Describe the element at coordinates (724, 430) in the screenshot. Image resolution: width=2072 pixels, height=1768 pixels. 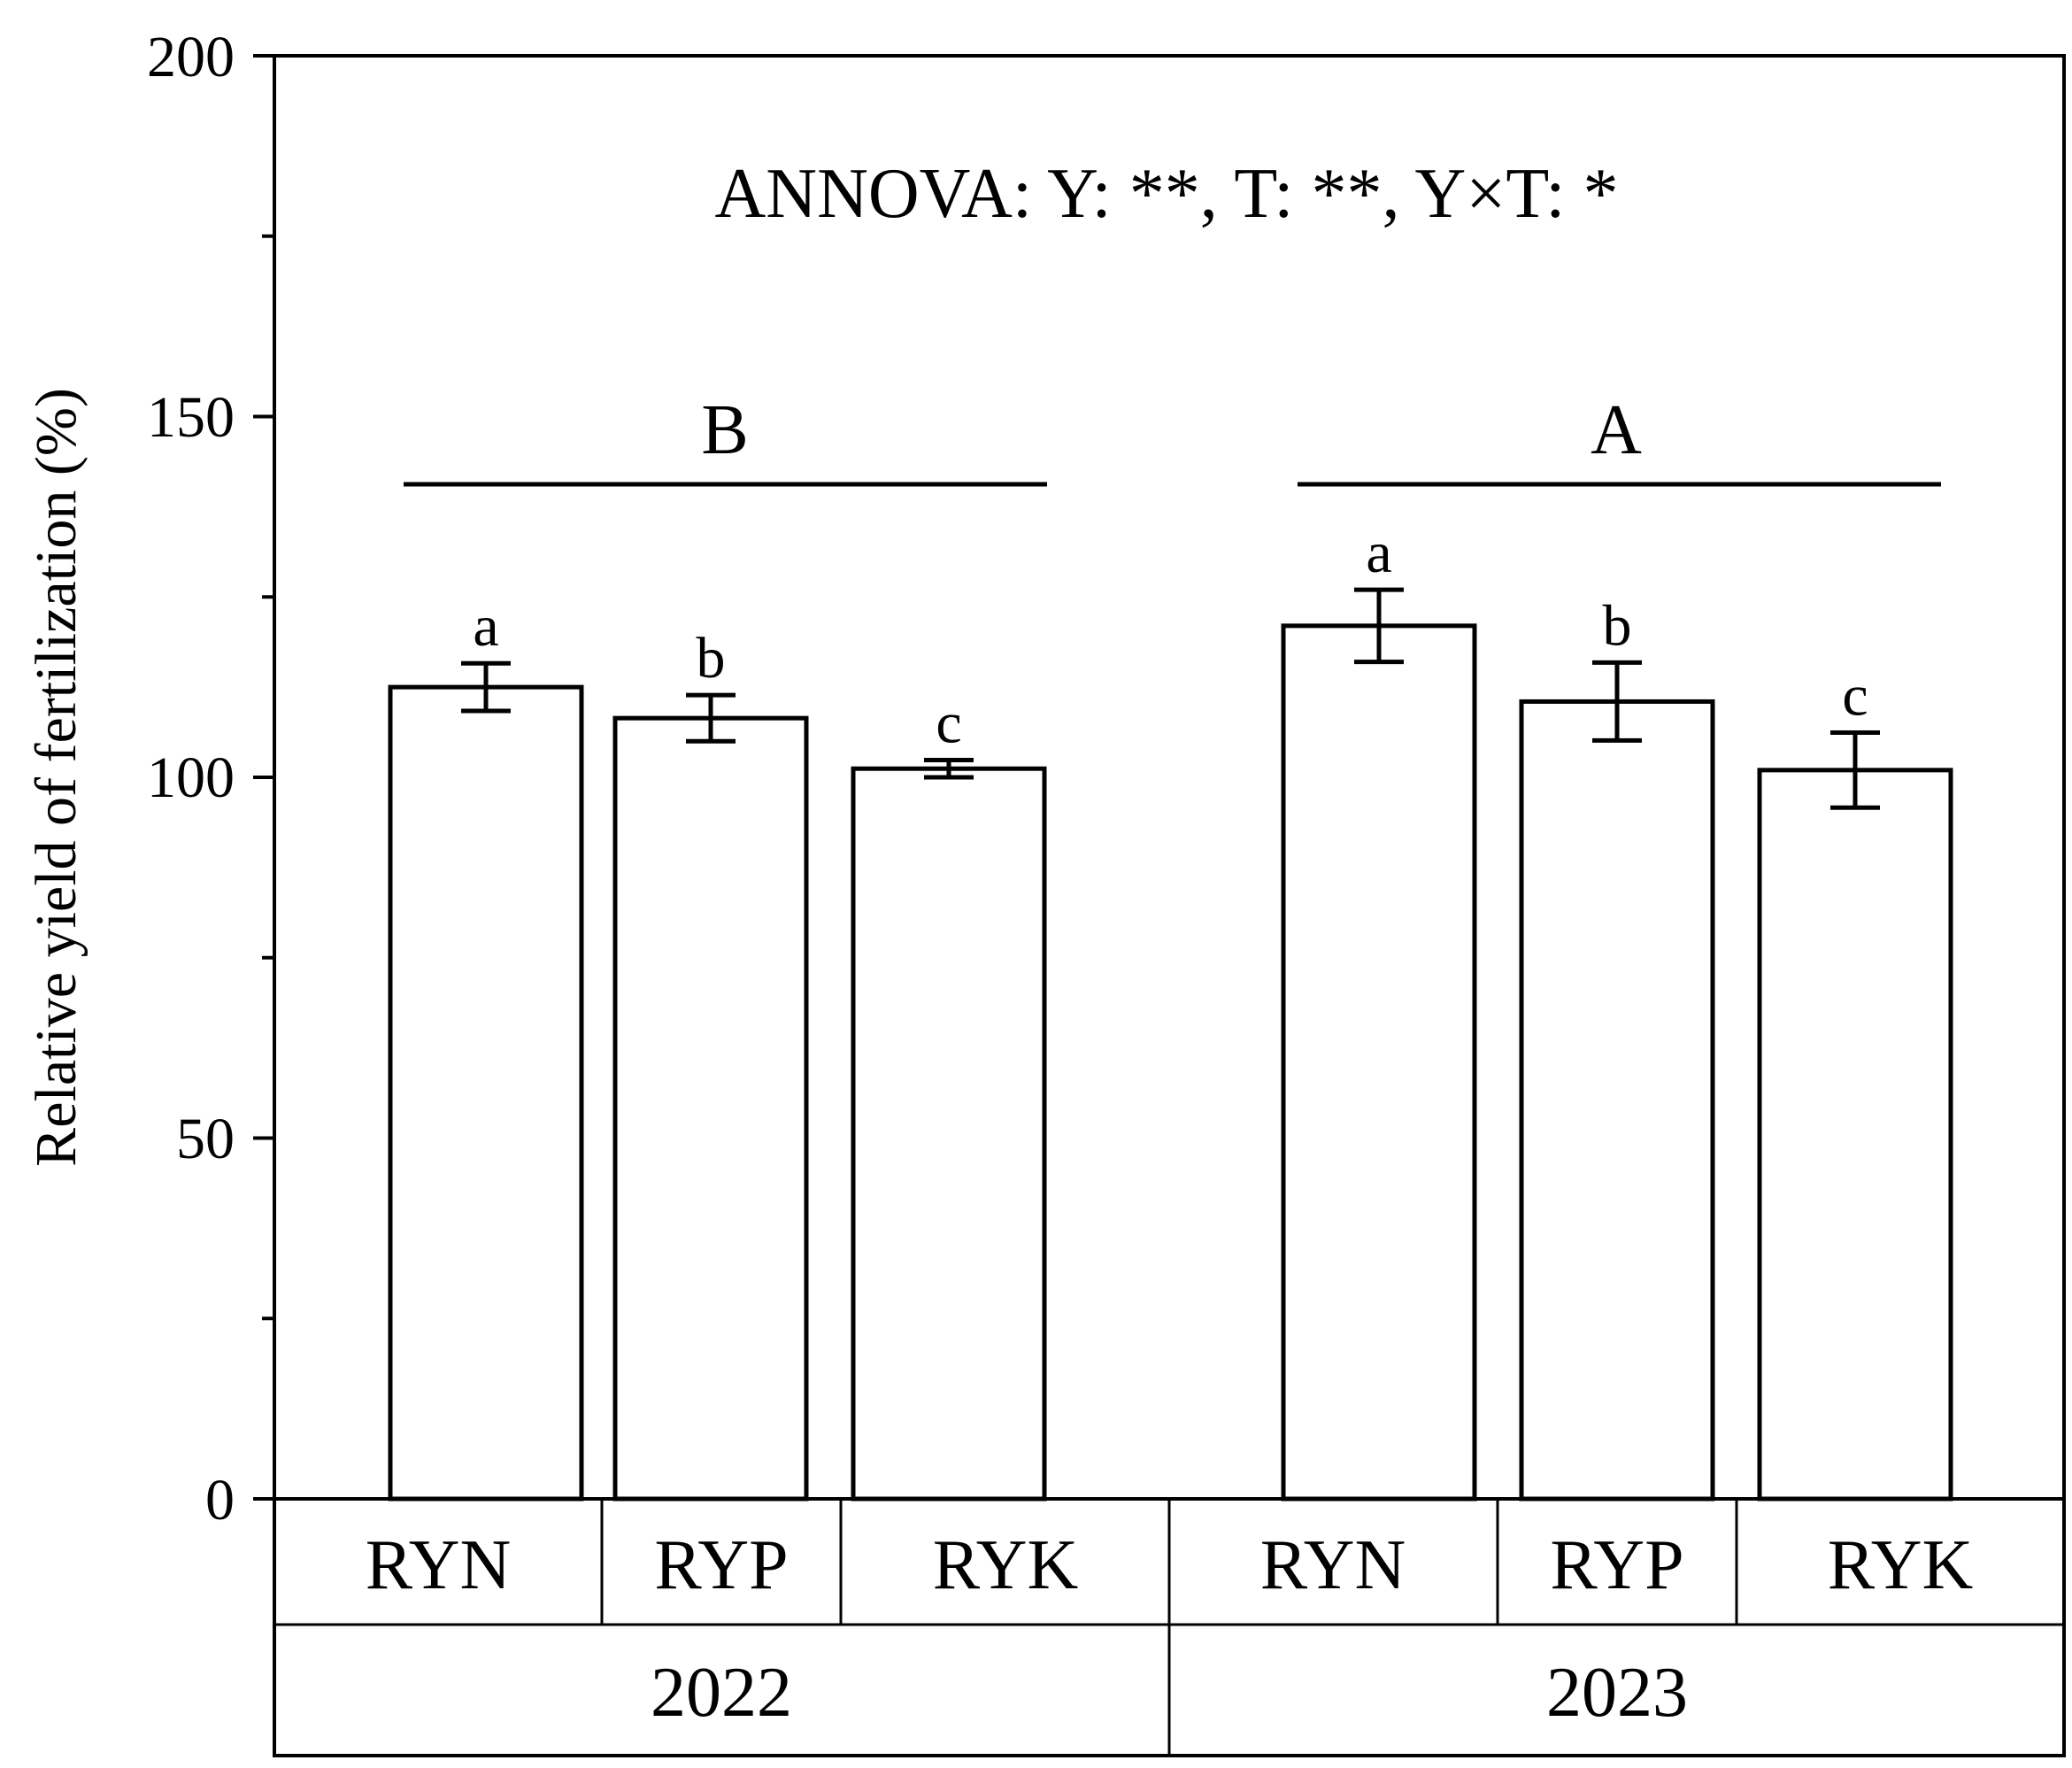
I see `group-letter-2022: B` at that location.